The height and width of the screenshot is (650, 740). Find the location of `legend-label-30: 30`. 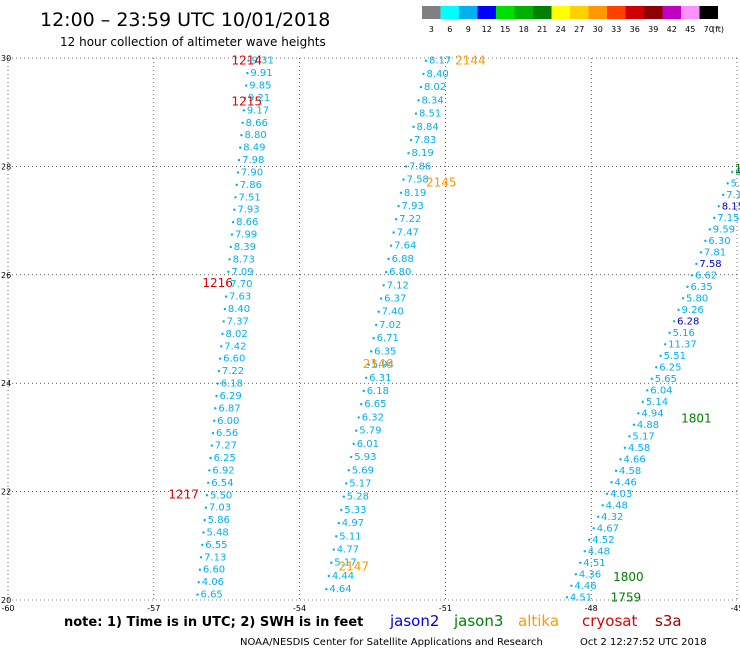

legend-label-30: 30 is located at coordinates (598, 29).